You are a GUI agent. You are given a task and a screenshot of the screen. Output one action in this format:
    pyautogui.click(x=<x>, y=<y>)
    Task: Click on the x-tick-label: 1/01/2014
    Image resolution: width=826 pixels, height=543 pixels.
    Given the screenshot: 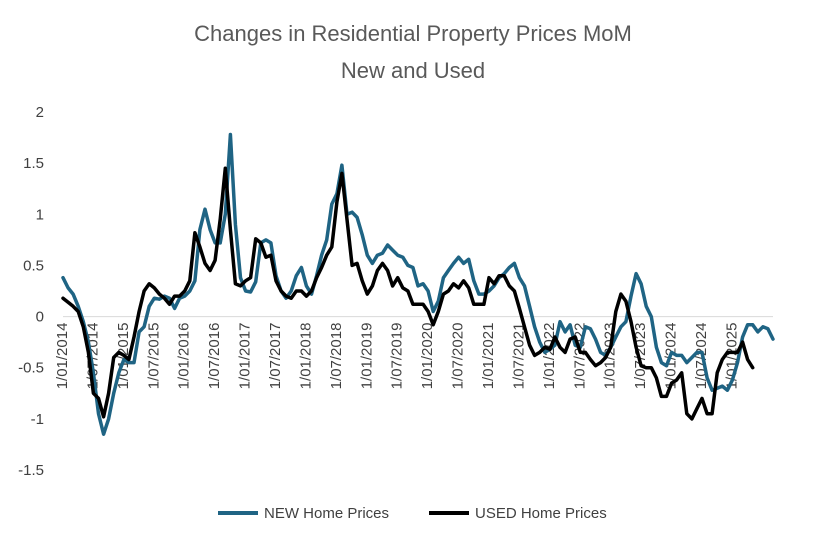 What is the action you would take?
    pyautogui.click(x=62, y=356)
    